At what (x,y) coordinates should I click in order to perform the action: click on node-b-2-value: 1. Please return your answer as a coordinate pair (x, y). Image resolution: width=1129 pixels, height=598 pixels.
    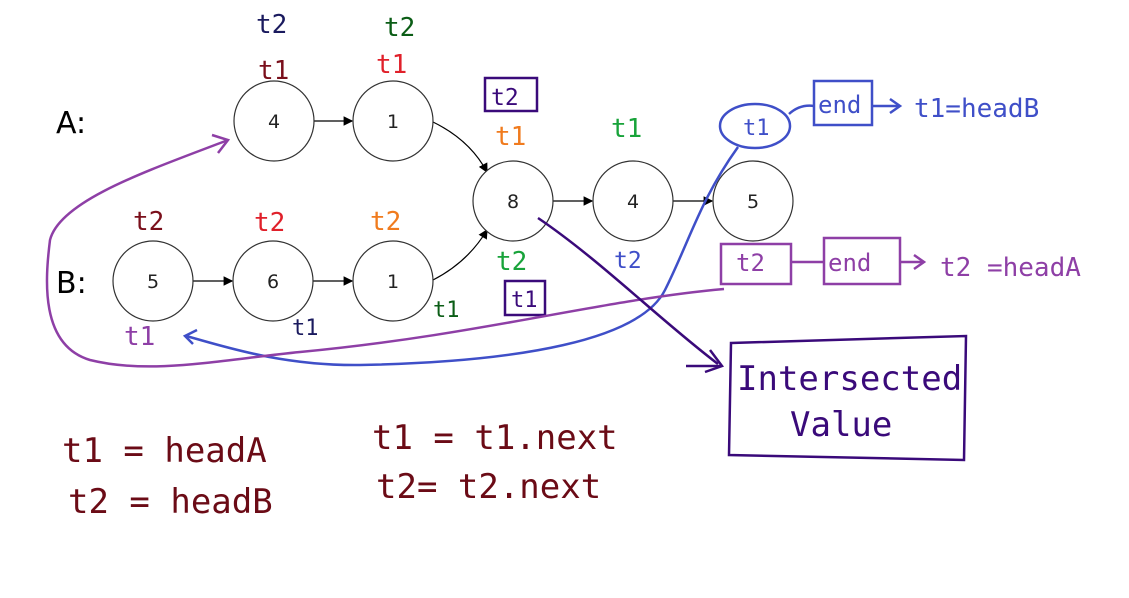
    Looking at the image, I should click on (393, 282).